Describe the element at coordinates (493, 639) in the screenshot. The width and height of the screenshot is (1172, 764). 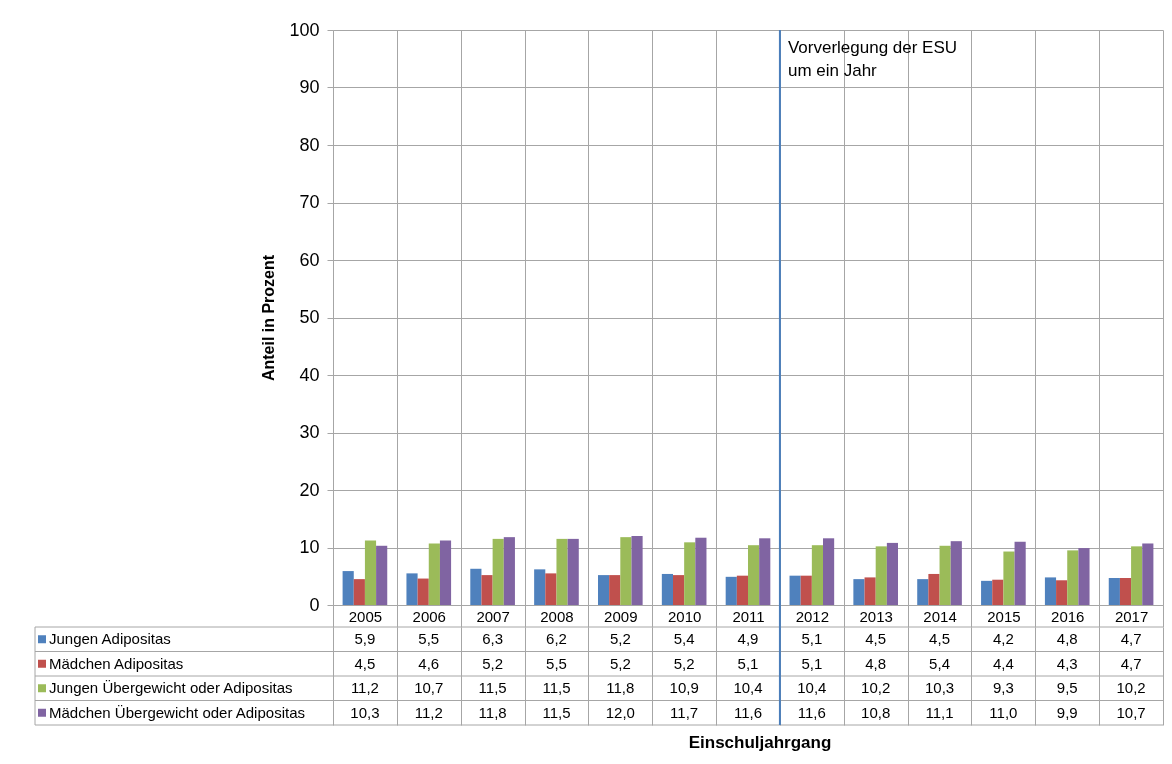
I see `data-label: 6,3` at that location.